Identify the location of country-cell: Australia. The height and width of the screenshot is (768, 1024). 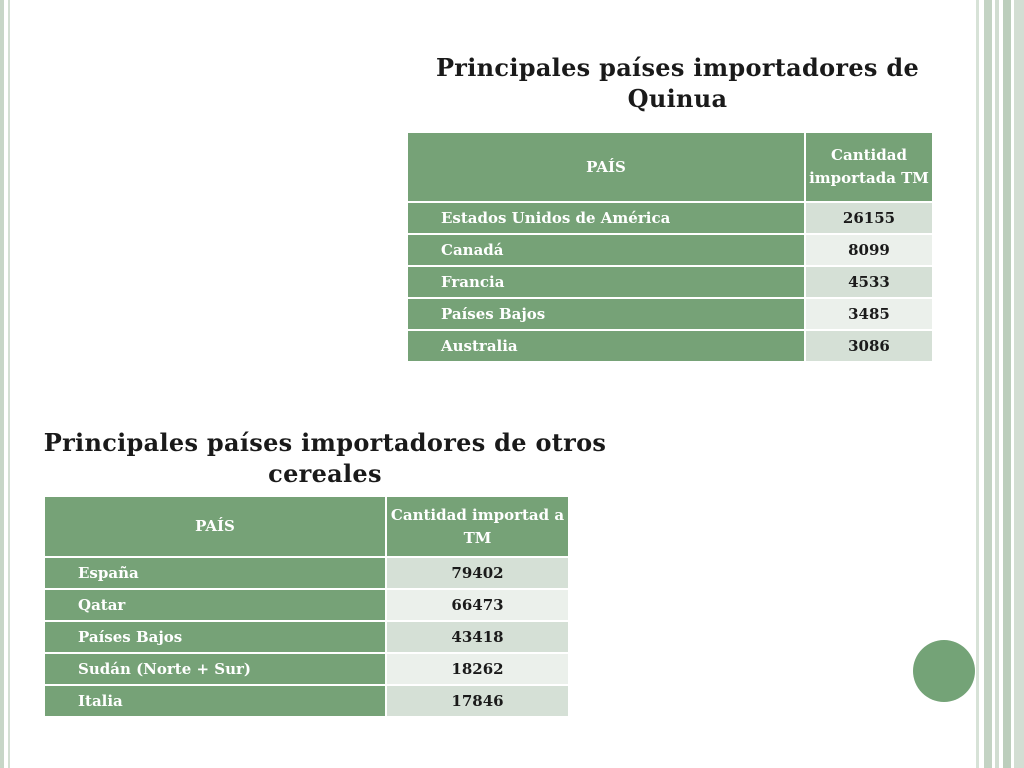
(606, 346).